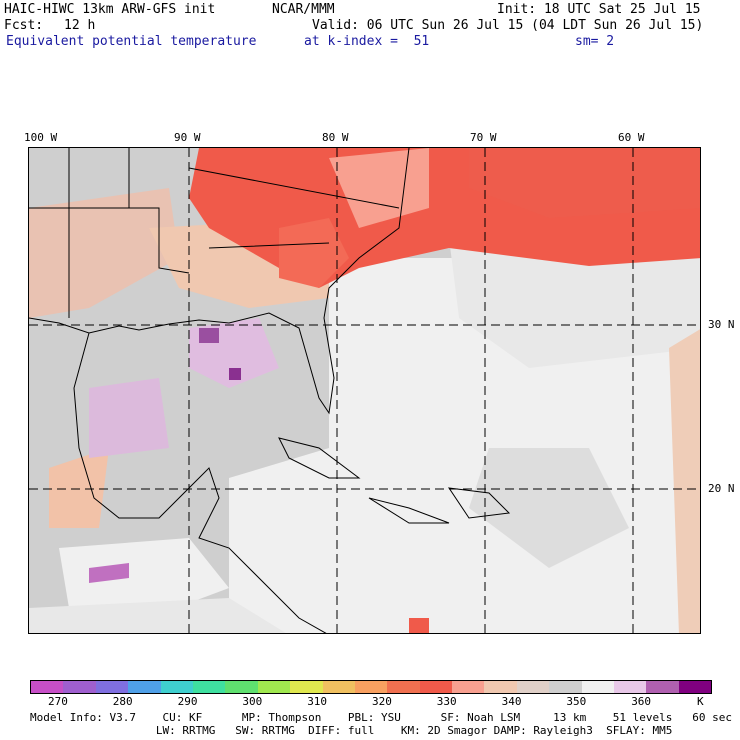 Image resolution: width=740 pixels, height=740 pixels. Describe the element at coordinates (631, 137) in the screenshot. I see `lon-label-60w: 60 W` at that location.